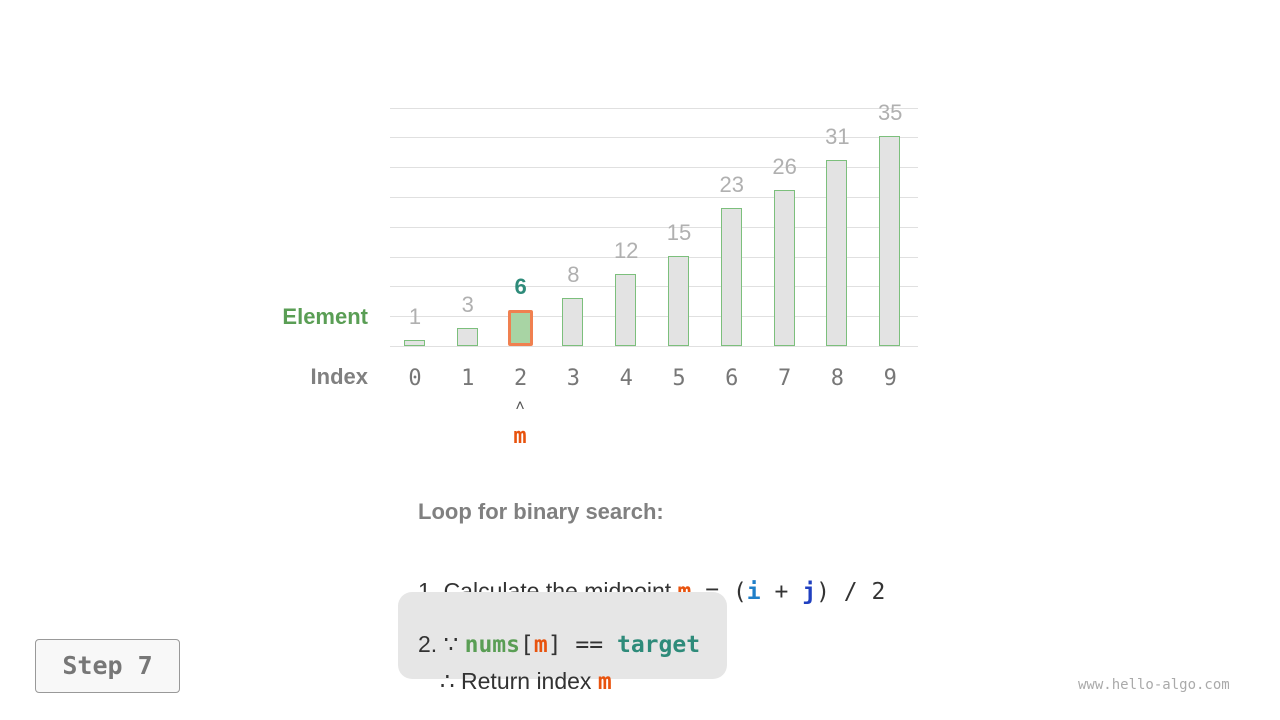 This screenshot has width=1280, height=720. I want to click on eqeq: ==, so click(589, 645).